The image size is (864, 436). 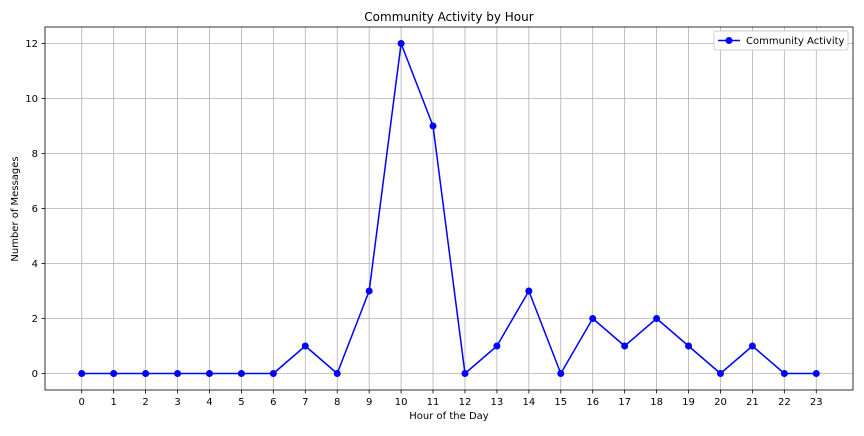 What do you see at coordinates (784, 402) in the screenshot?
I see `x-tick-label: 22` at bounding box center [784, 402].